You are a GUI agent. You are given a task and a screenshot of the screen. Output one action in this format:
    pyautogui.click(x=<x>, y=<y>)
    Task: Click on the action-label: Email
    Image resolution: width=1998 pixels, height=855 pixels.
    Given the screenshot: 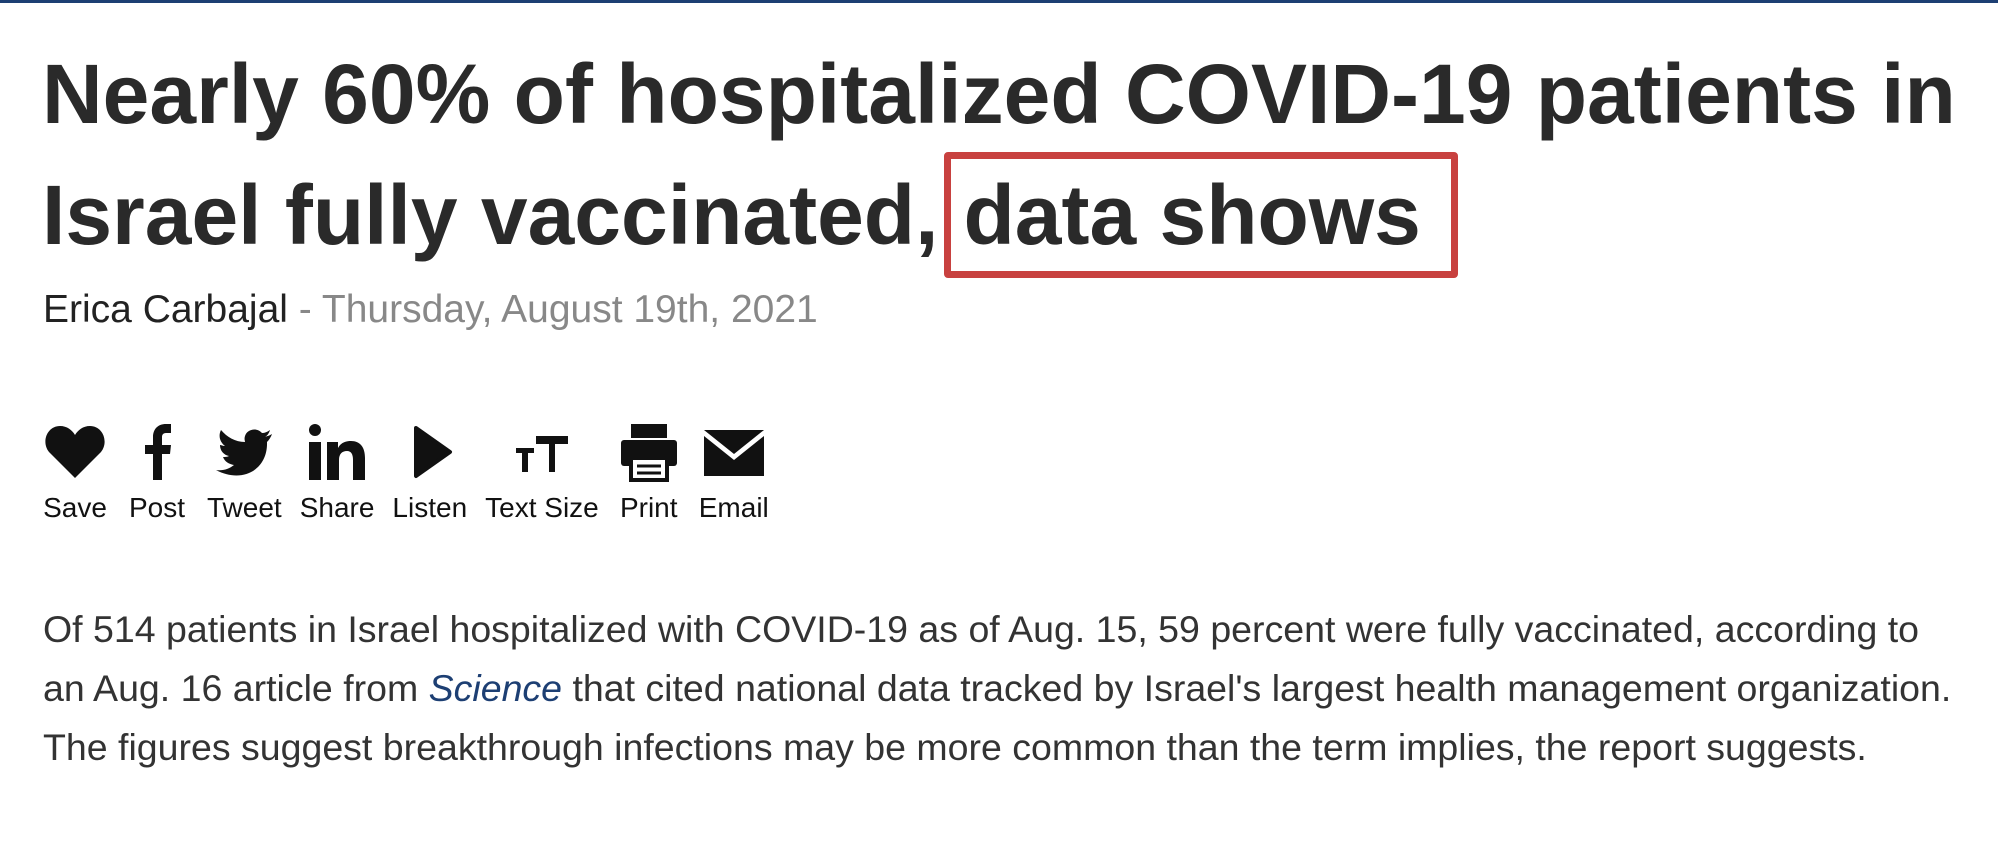 What is the action you would take?
    pyautogui.click(x=733, y=507)
    